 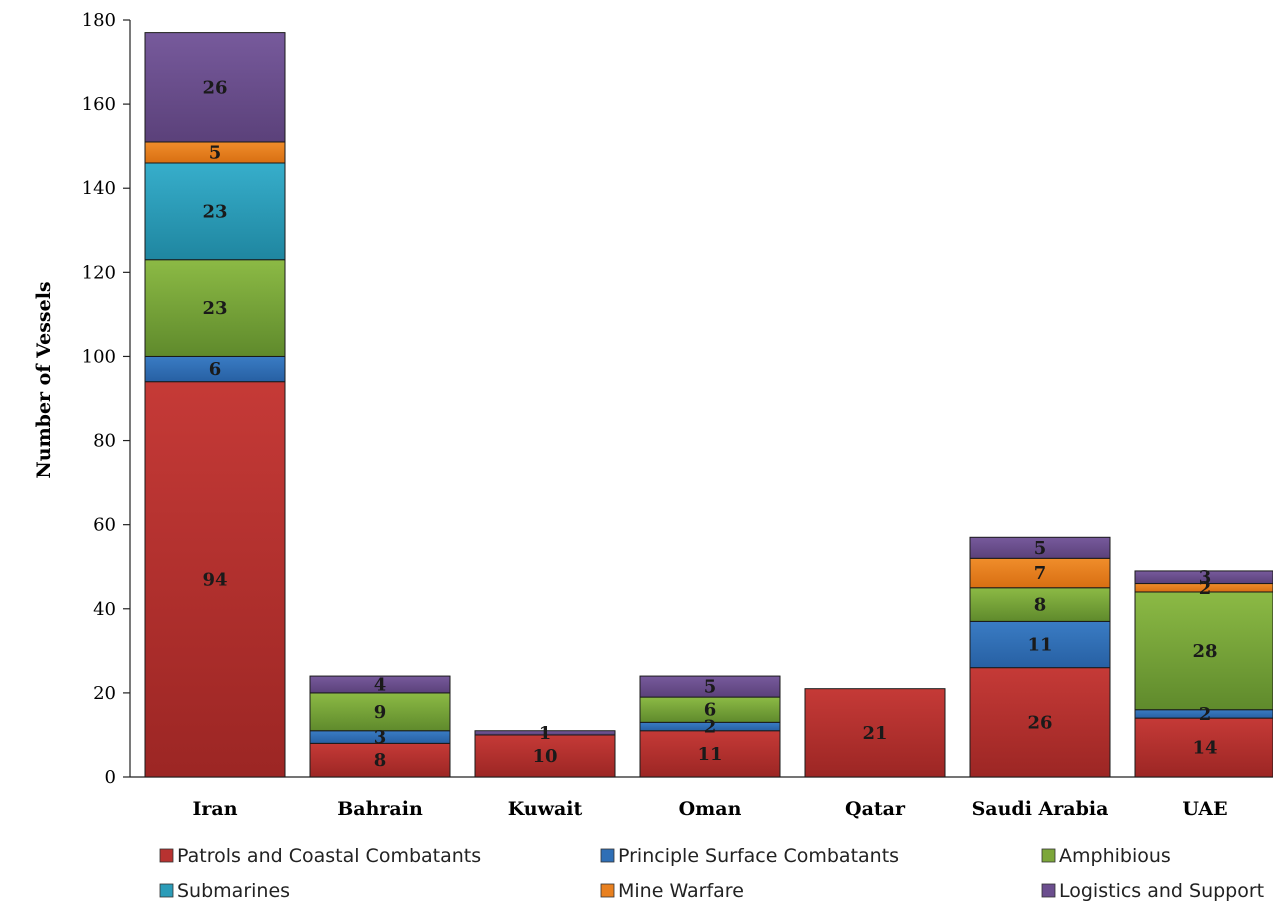 I want to click on category-label: Qatar, so click(x=875, y=809).